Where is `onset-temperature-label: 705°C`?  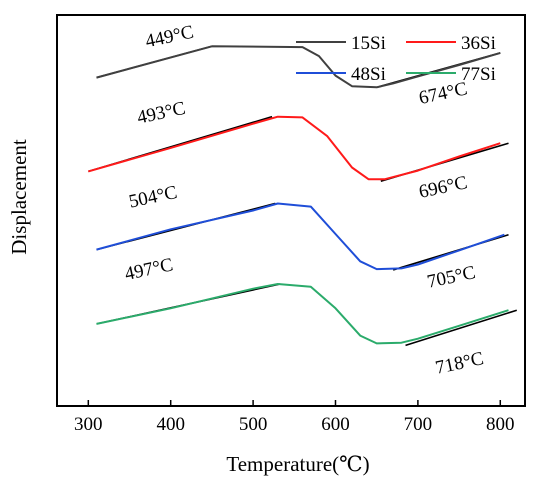
onset-temperature-label: 705°C is located at coordinates (451, 277).